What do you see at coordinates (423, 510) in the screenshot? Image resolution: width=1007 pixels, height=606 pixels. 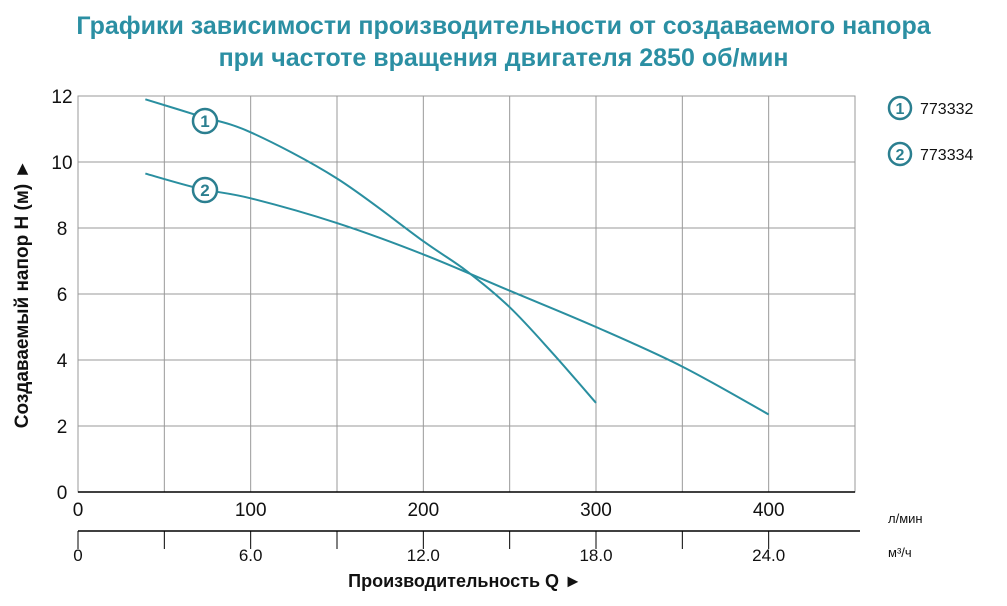 I see `x-tick-label: 200` at bounding box center [423, 510].